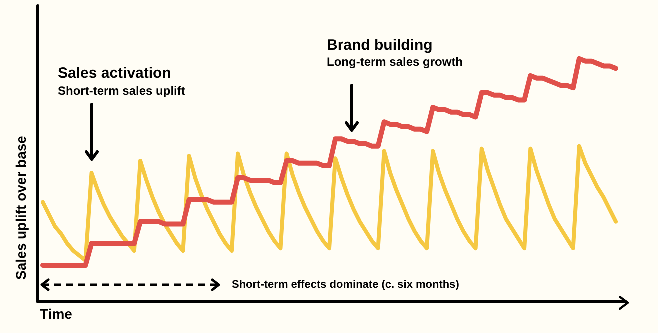  What do you see at coordinates (395, 62) in the screenshot?
I see `annotation: Long-term sales growth` at bounding box center [395, 62].